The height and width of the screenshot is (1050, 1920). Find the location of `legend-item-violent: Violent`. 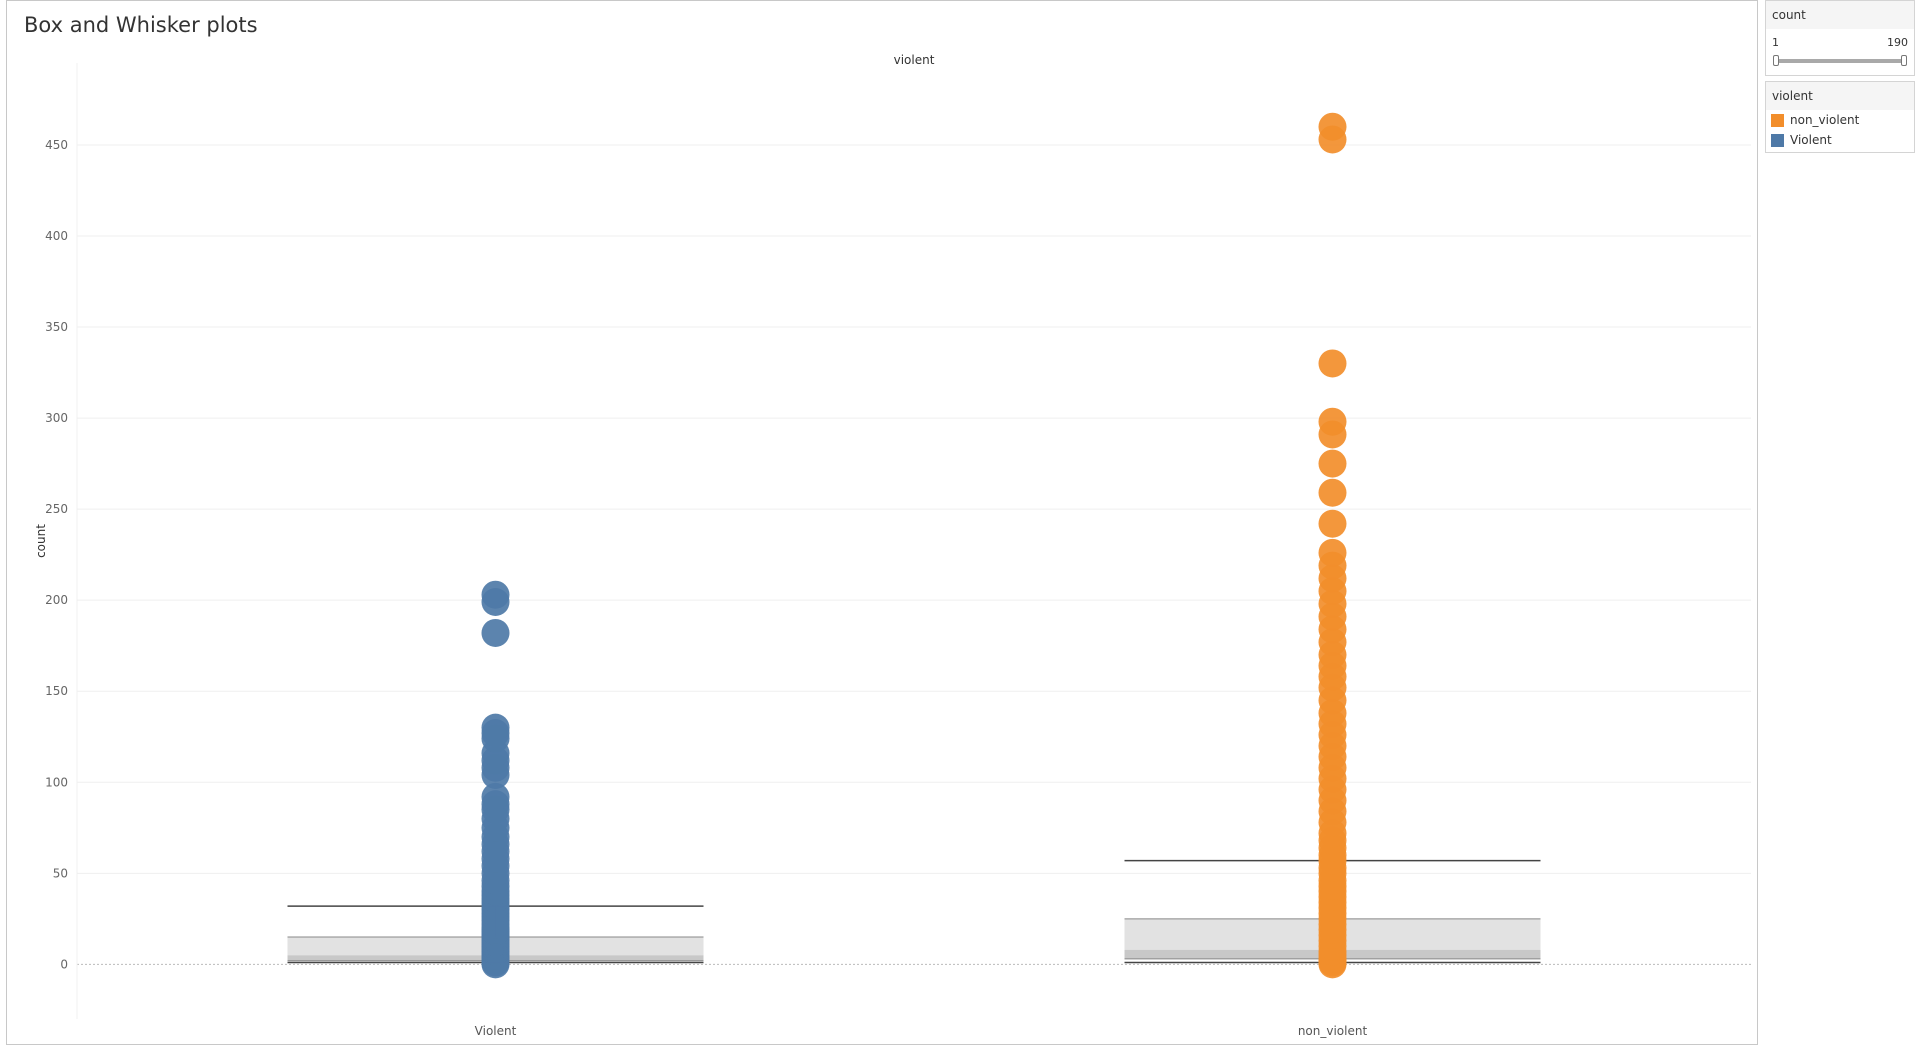

legend-item-violent: Violent is located at coordinates (1840, 140).